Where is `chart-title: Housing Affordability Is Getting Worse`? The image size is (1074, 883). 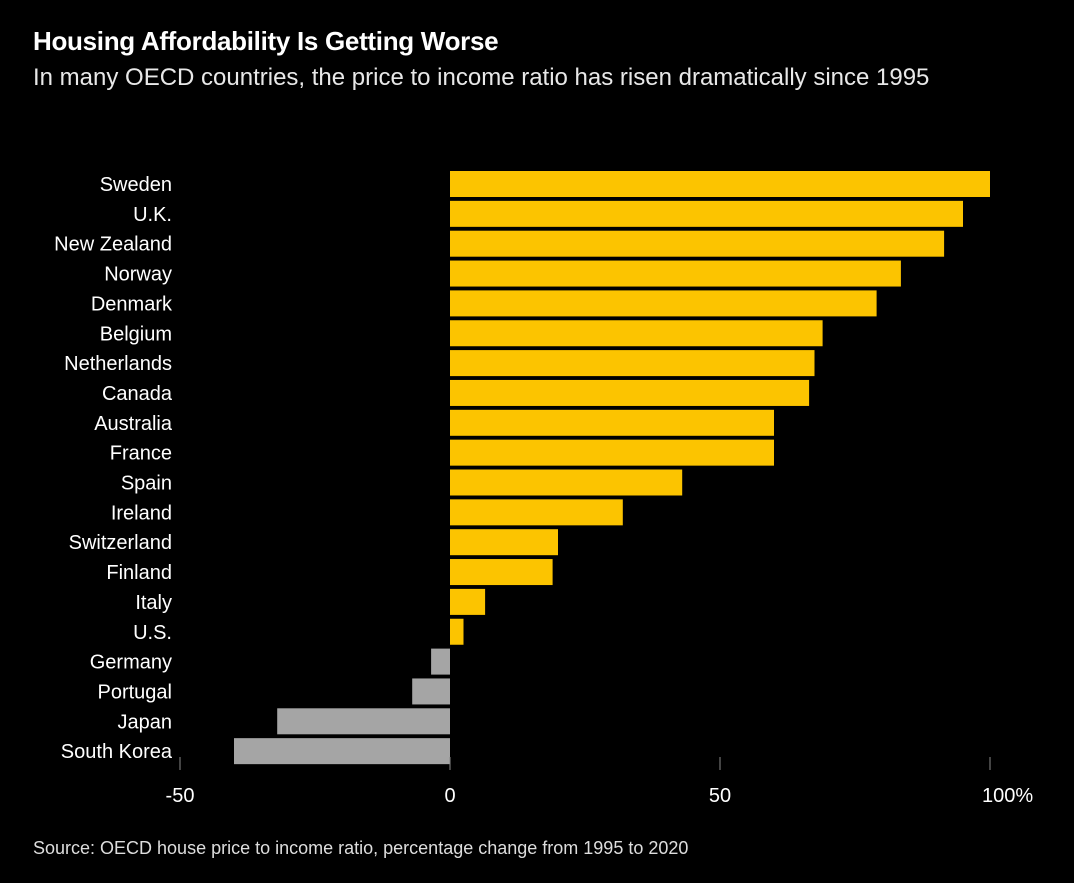 chart-title: Housing Affordability Is Getting Worse is located at coordinates (266, 41).